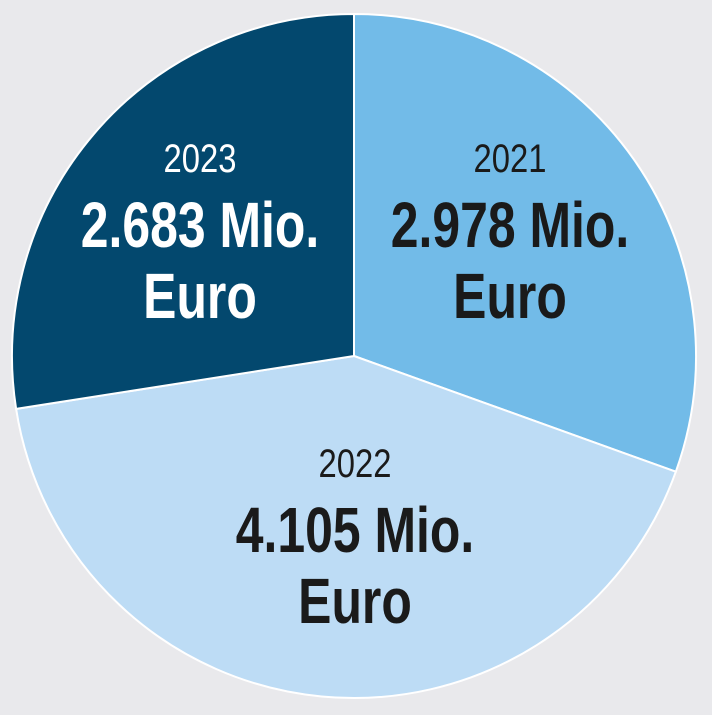 Image resolution: width=712 pixels, height=715 pixels. Describe the element at coordinates (200, 225) in the screenshot. I see `slice-label-value-2023: 2.683 Mio.` at that location.